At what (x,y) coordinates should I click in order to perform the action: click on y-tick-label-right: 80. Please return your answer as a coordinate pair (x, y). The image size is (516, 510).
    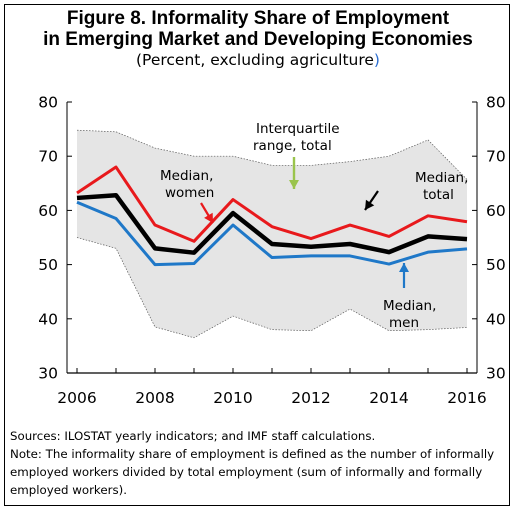
    Looking at the image, I should click on (496, 103).